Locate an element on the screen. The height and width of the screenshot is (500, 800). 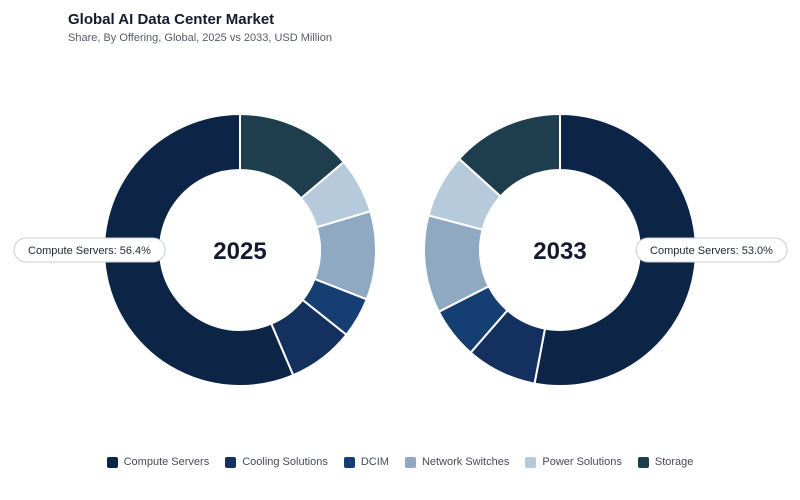
legend-item: DCIM is located at coordinates (366, 462).